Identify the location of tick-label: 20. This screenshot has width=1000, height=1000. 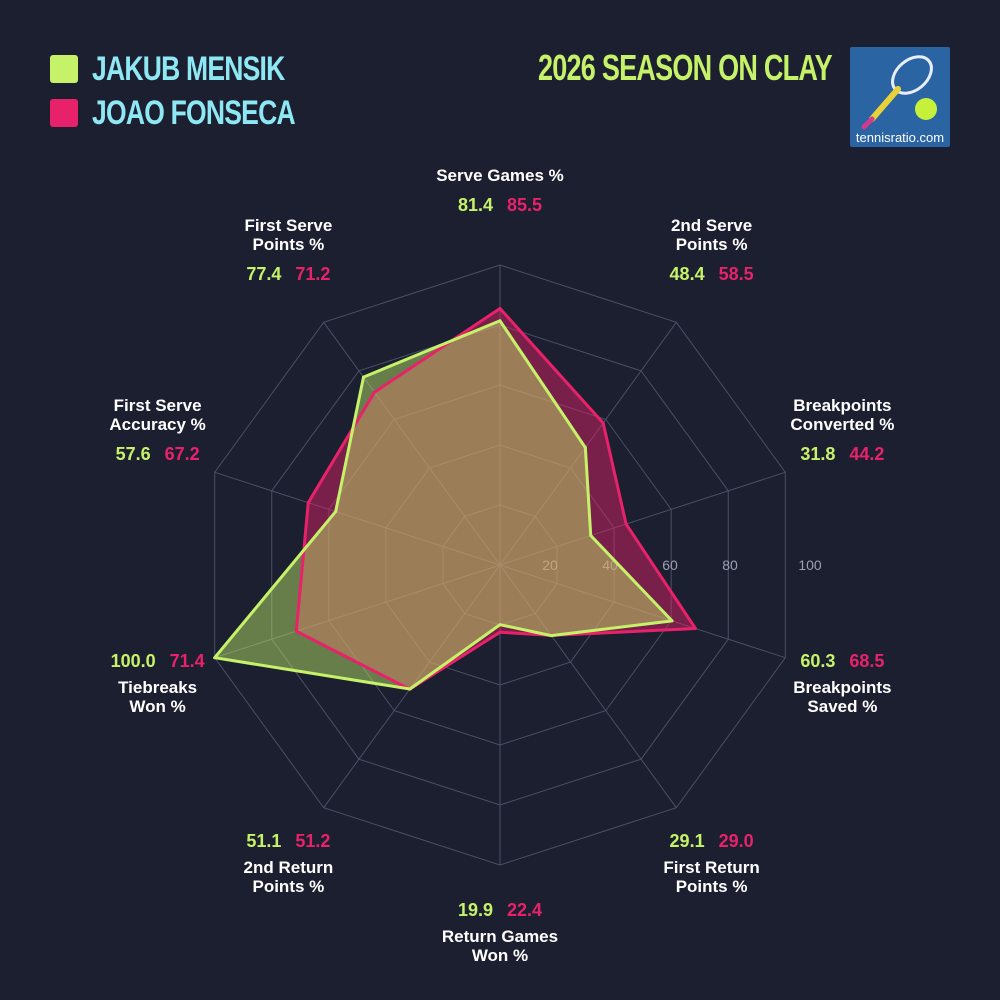
(550, 565).